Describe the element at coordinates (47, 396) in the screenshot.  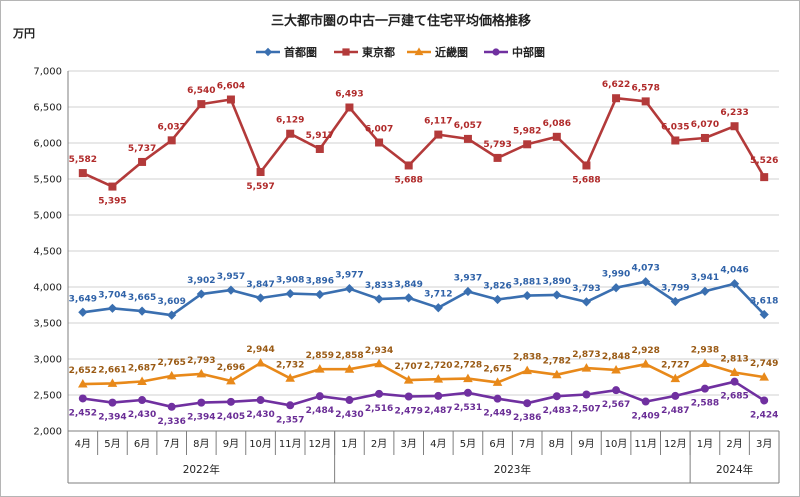
I see `y-tick-label: 2,500` at that location.